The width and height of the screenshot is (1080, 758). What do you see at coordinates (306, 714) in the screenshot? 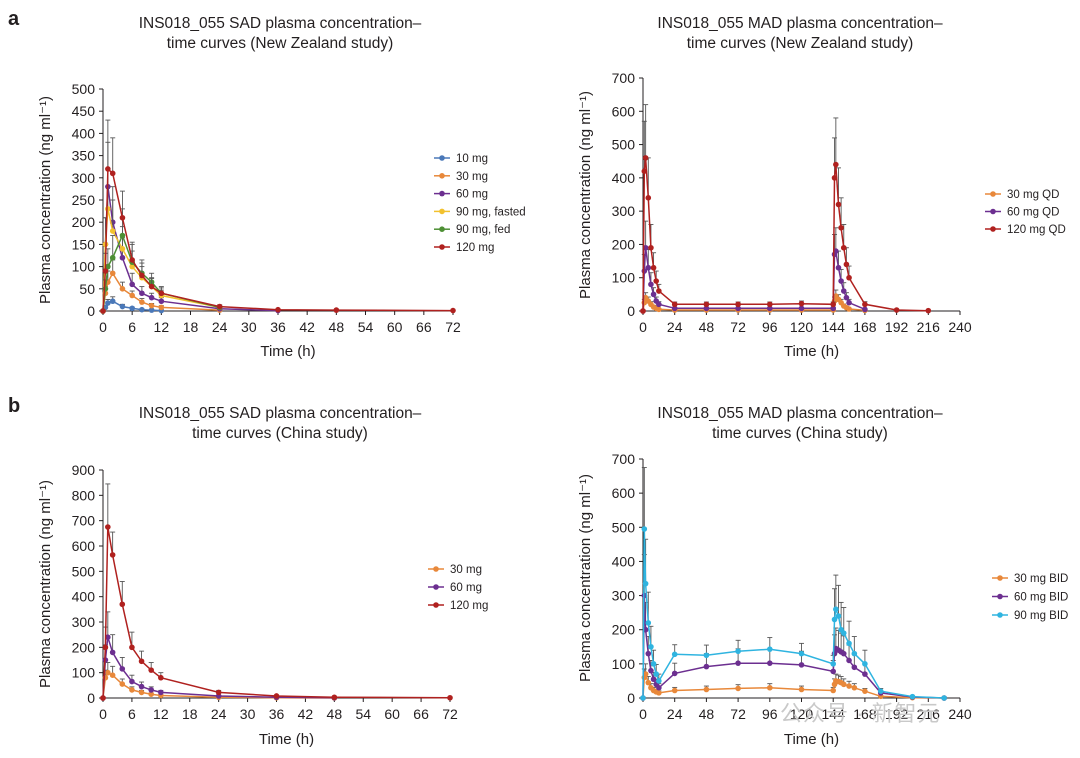
I see `x-tick-label: 42` at bounding box center [306, 714].